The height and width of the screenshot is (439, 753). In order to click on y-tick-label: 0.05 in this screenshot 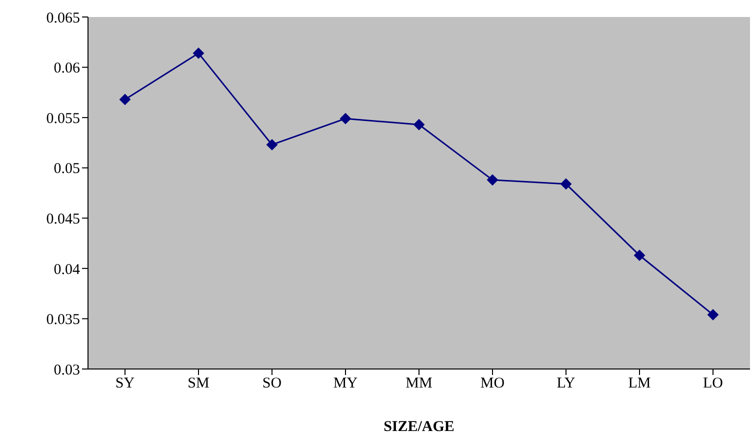, I will do `click(67, 169)`.